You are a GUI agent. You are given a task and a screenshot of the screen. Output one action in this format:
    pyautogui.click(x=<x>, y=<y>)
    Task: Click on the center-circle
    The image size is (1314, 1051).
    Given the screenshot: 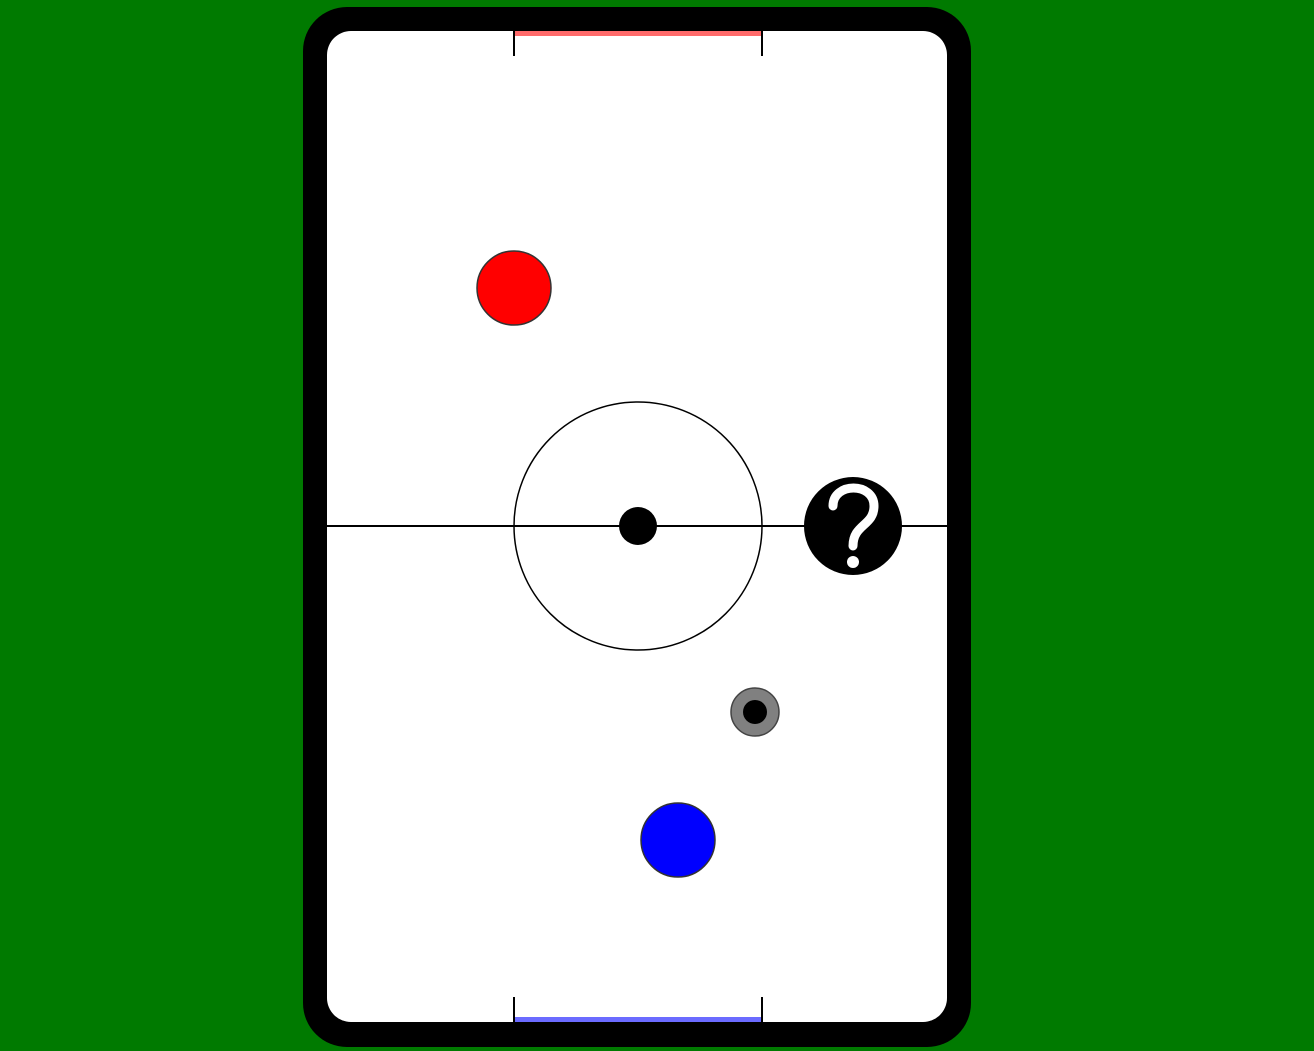 What is the action you would take?
    pyautogui.click(x=638, y=526)
    